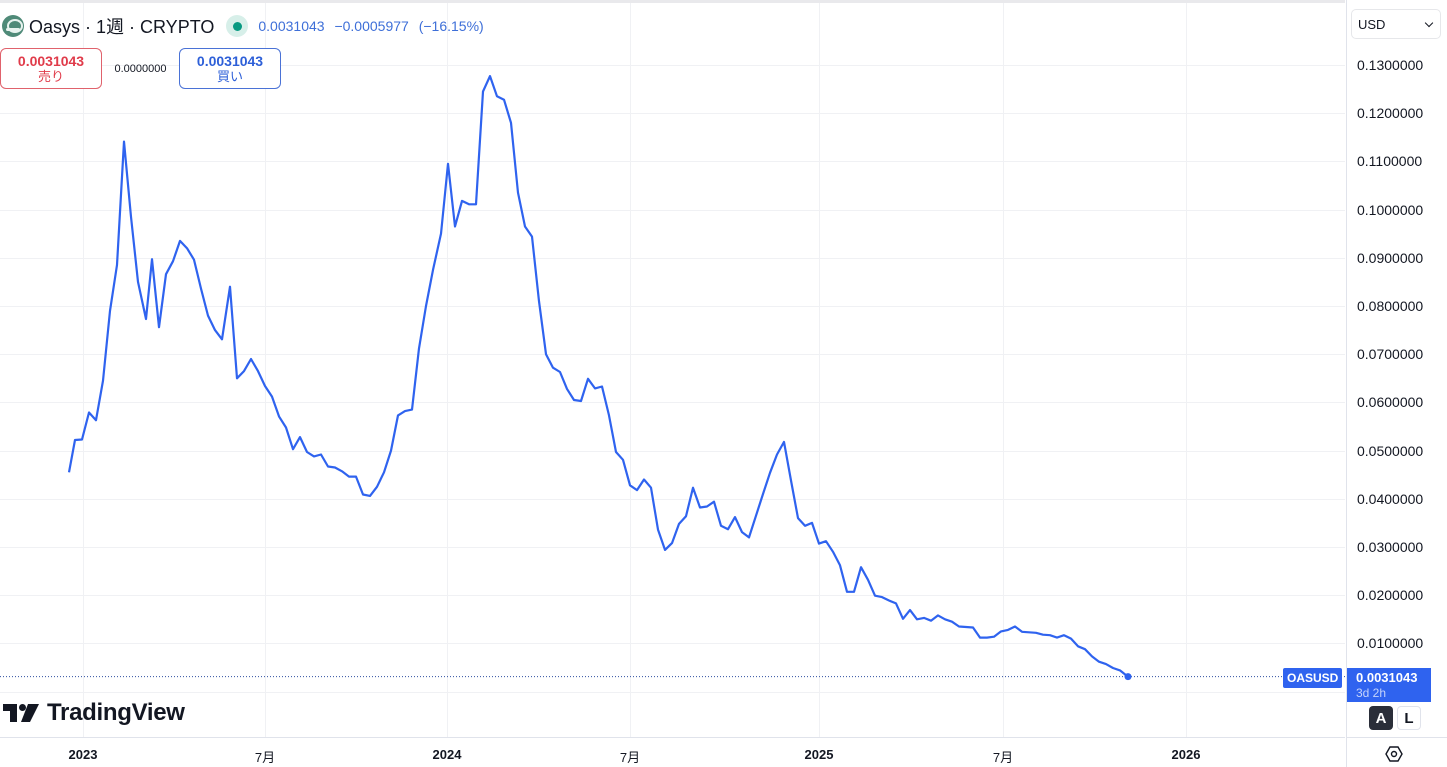  Describe the element at coordinates (1372, 24) in the screenshot. I see `currency-label: USD` at that location.